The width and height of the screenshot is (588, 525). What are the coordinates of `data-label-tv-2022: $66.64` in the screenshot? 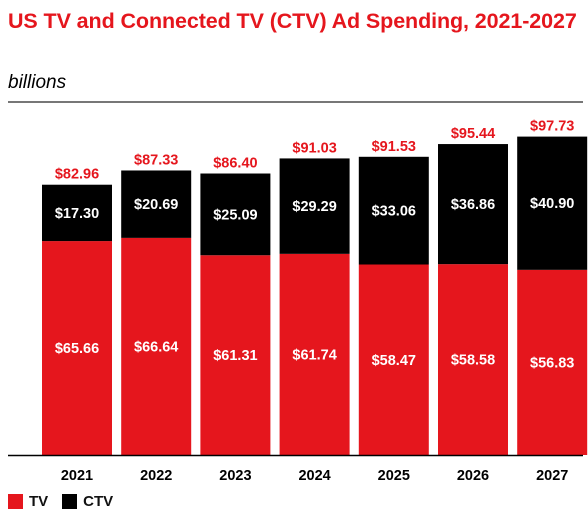 It's located at (156, 347).